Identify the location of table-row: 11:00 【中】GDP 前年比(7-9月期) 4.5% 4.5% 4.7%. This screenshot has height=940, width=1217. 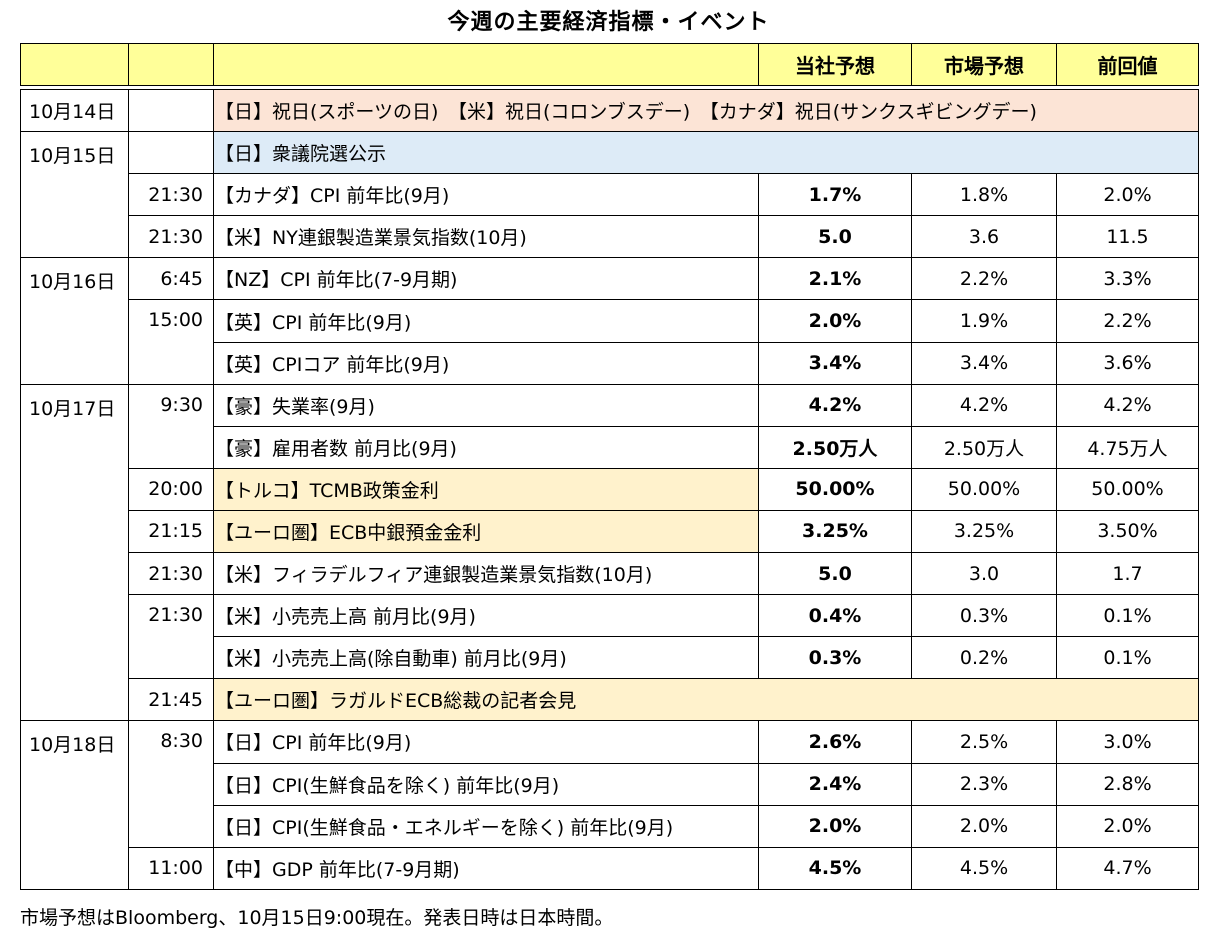
(610, 868).